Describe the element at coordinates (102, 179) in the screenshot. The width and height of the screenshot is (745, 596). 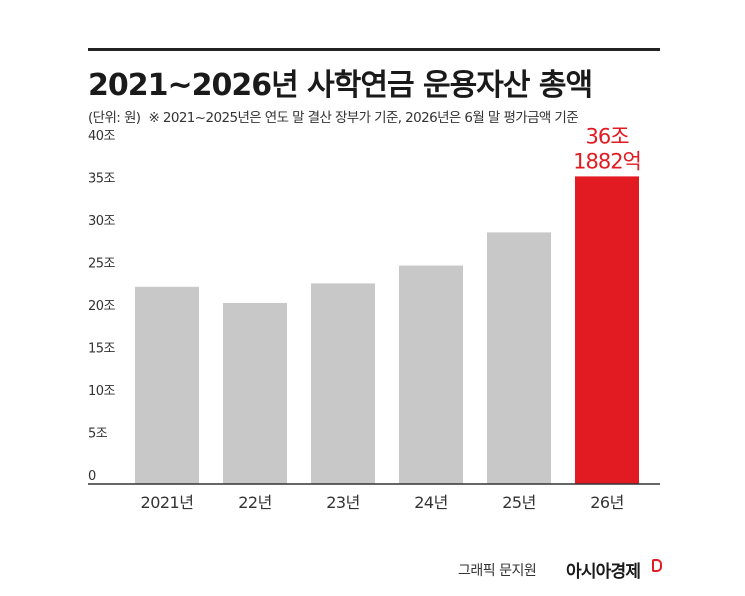
I see `y-tick-label: 35조` at that location.